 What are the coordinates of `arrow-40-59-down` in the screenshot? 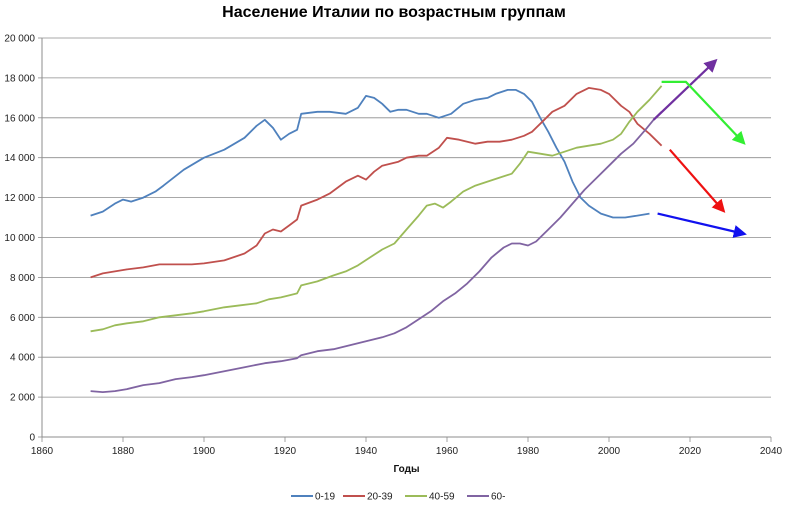 It's located at (703, 112).